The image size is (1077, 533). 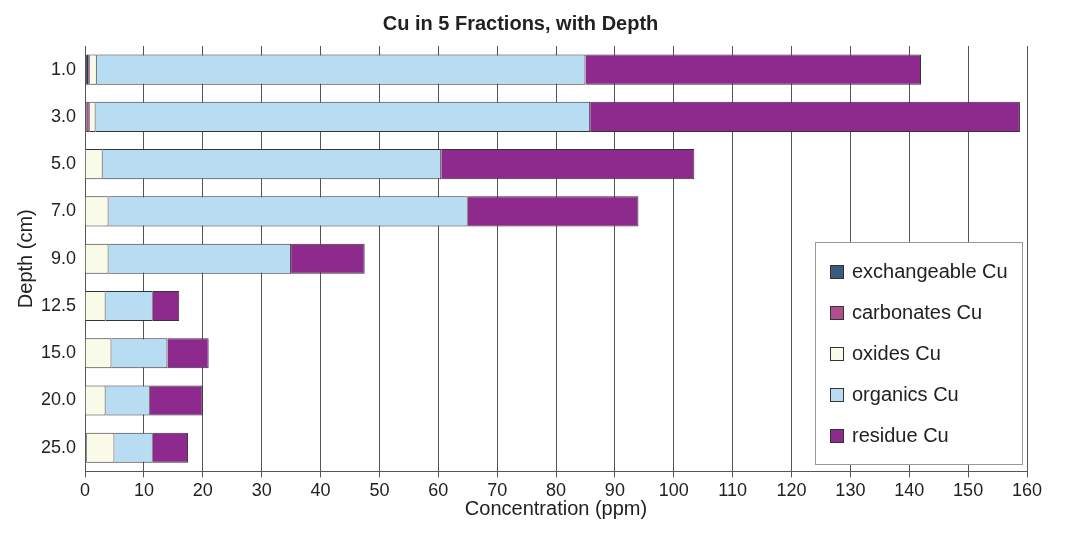 I want to click on y-tick-label: 1.0, so click(x=64, y=68).